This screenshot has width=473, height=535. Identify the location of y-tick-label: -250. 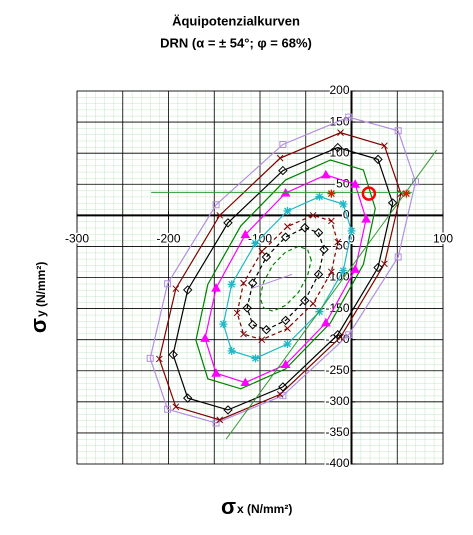
(337, 370).